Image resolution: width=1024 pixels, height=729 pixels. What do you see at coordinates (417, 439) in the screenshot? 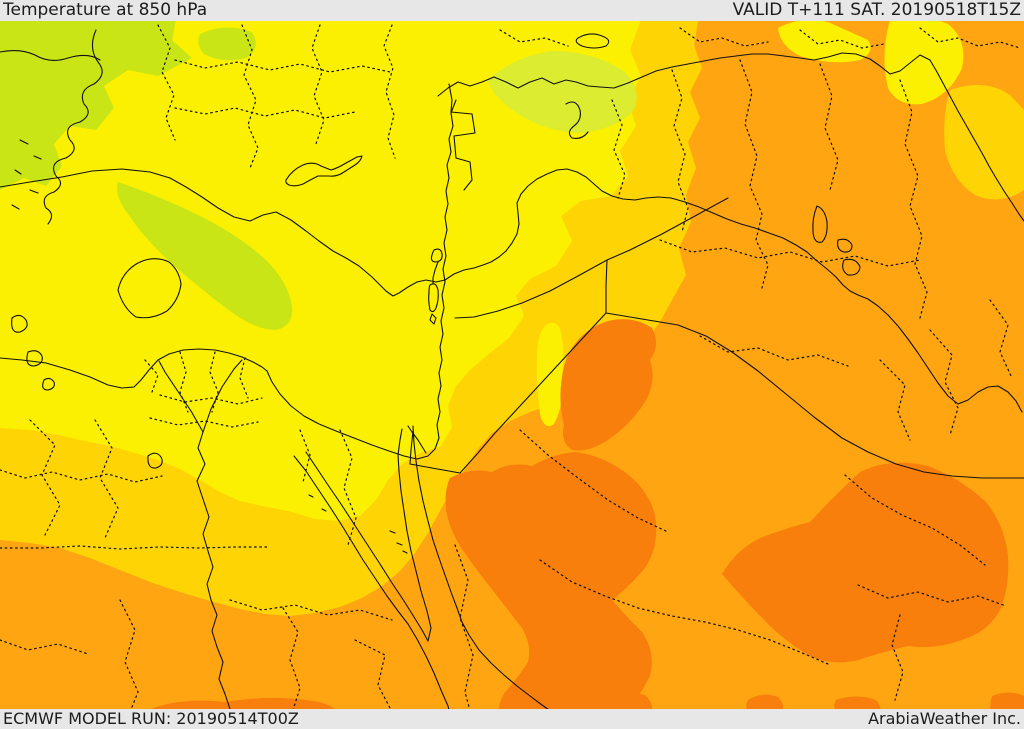
I see `egypt-israel-border` at bounding box center [417, 439].